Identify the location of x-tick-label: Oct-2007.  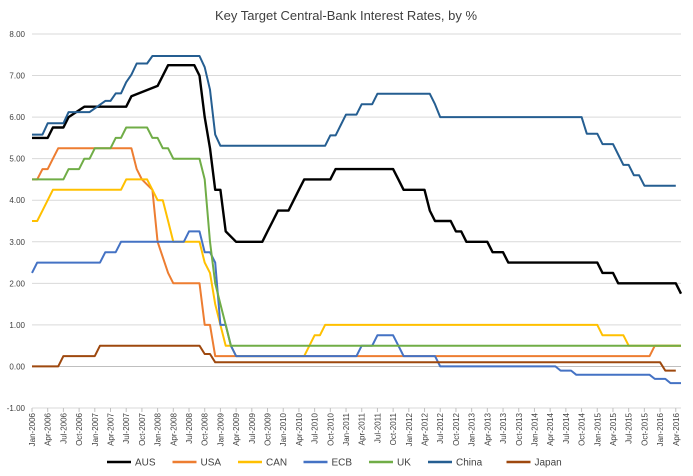
(142, 428).